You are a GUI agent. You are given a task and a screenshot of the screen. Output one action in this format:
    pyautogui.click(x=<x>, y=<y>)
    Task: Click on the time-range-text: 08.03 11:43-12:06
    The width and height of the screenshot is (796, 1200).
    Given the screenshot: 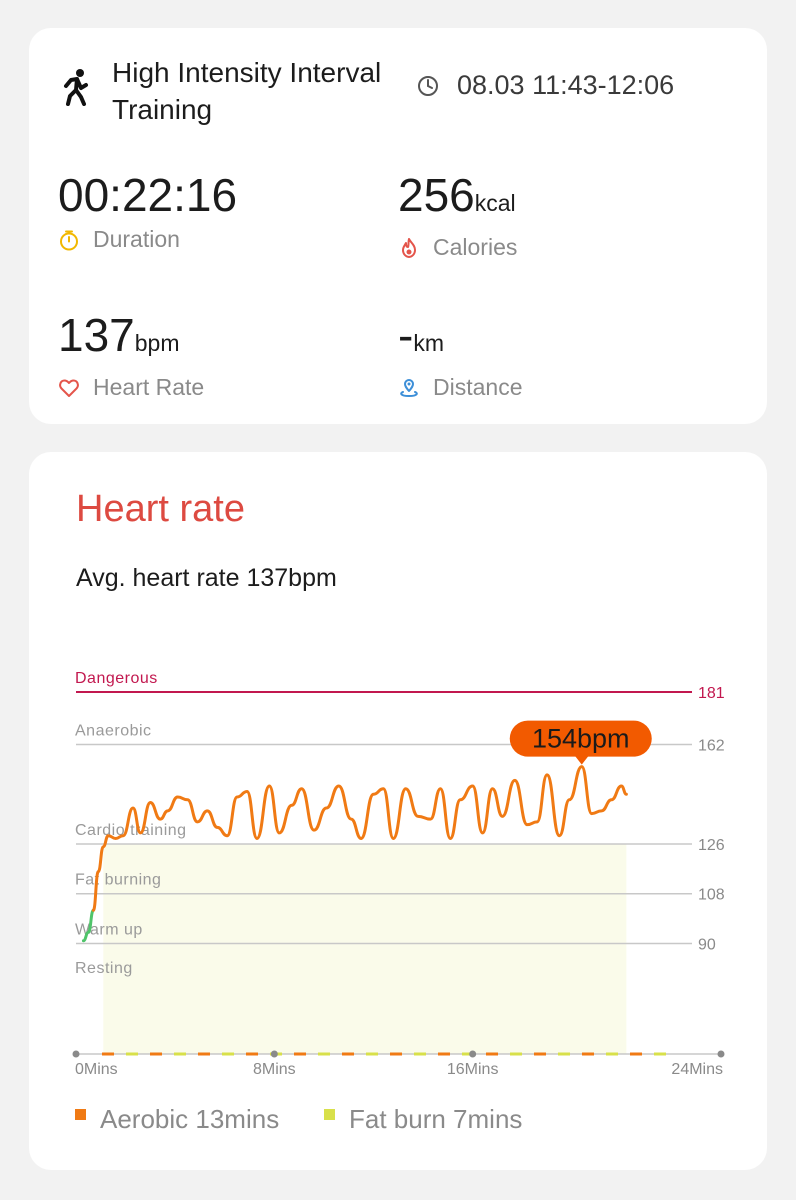 What is the action you would take?
    pyautogui.click(x=566, y=85)
    